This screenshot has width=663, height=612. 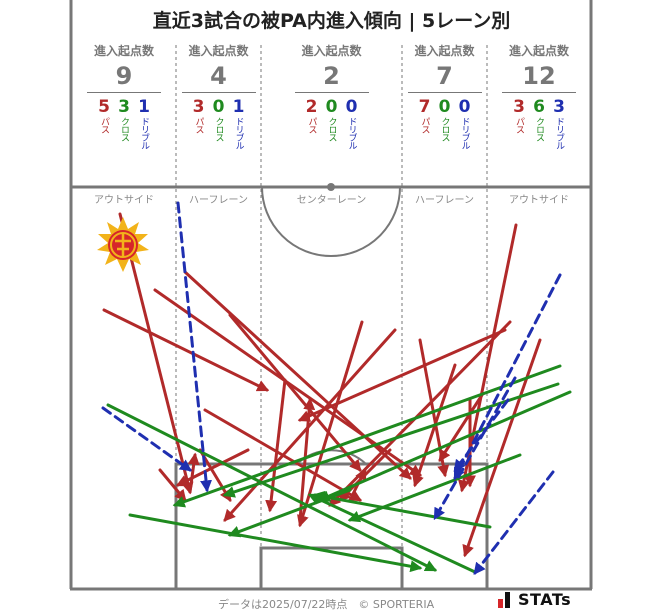 What do you see at coordinates (444, 95) in the screenshot?
I see `lane-header-half-right: 進入起点数 7 7 パス 0 クロス 0 ドリブル` at bounding box center [444, 95].